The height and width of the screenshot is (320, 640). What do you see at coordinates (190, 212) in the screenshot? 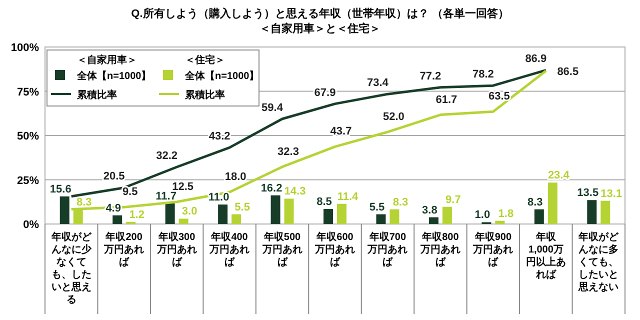
I see `data-label: 3.0` at bounding box center [190, 212].